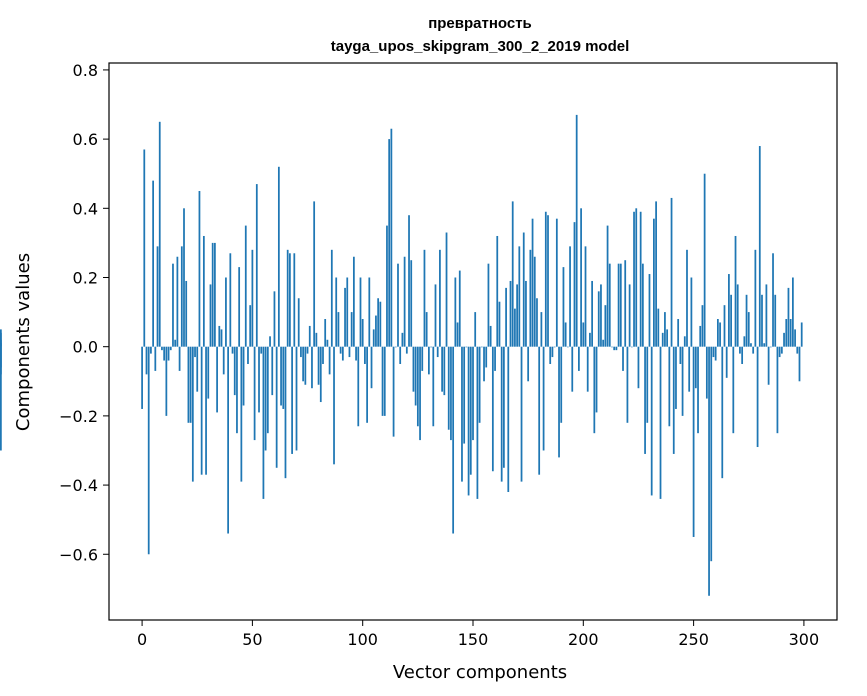 The image size is (867, 696). Describe the element at coordinates (85, 208) in the screenshot. I see `y-tick-label: 0.4` at that location.